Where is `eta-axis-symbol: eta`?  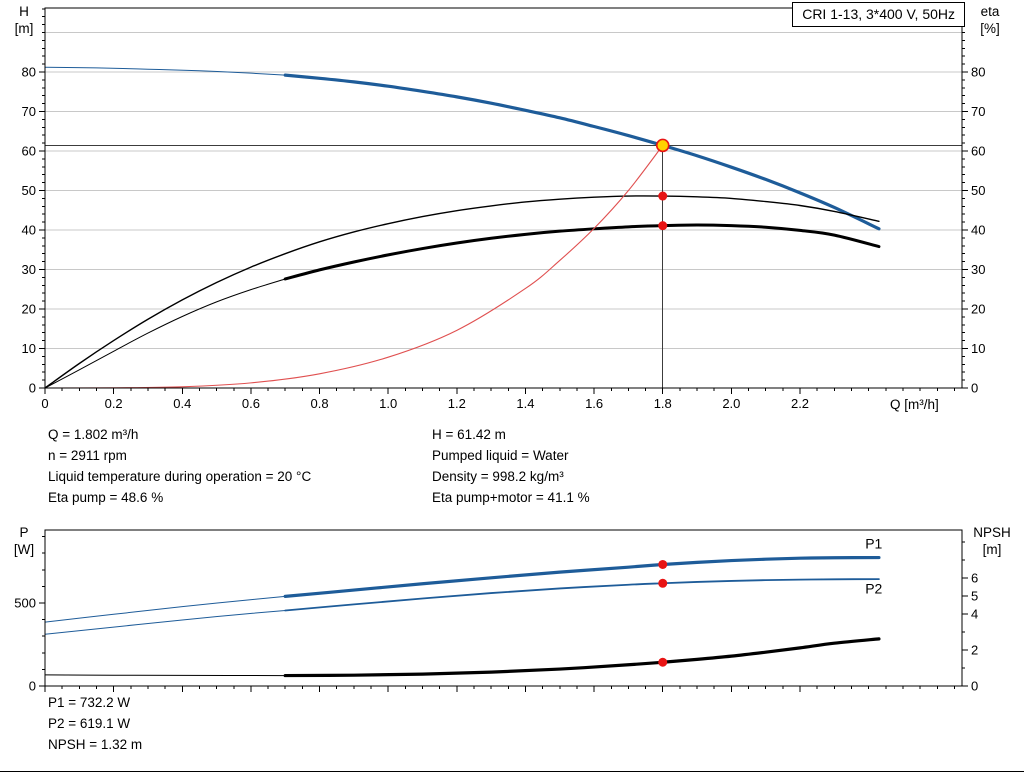 eta-axis-symbol: eta is located at coordinates (990, 11).